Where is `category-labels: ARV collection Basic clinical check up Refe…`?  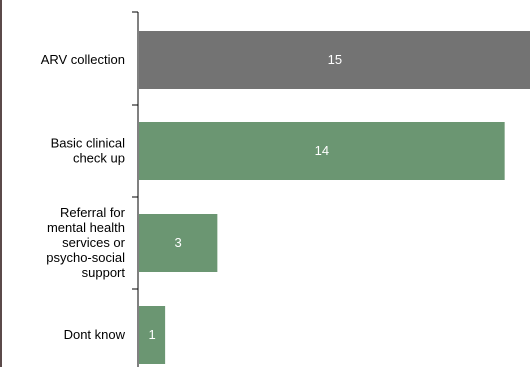 category-labels: ARV collection Basic clinical check up Refe… is located at coordinates (83, 197).